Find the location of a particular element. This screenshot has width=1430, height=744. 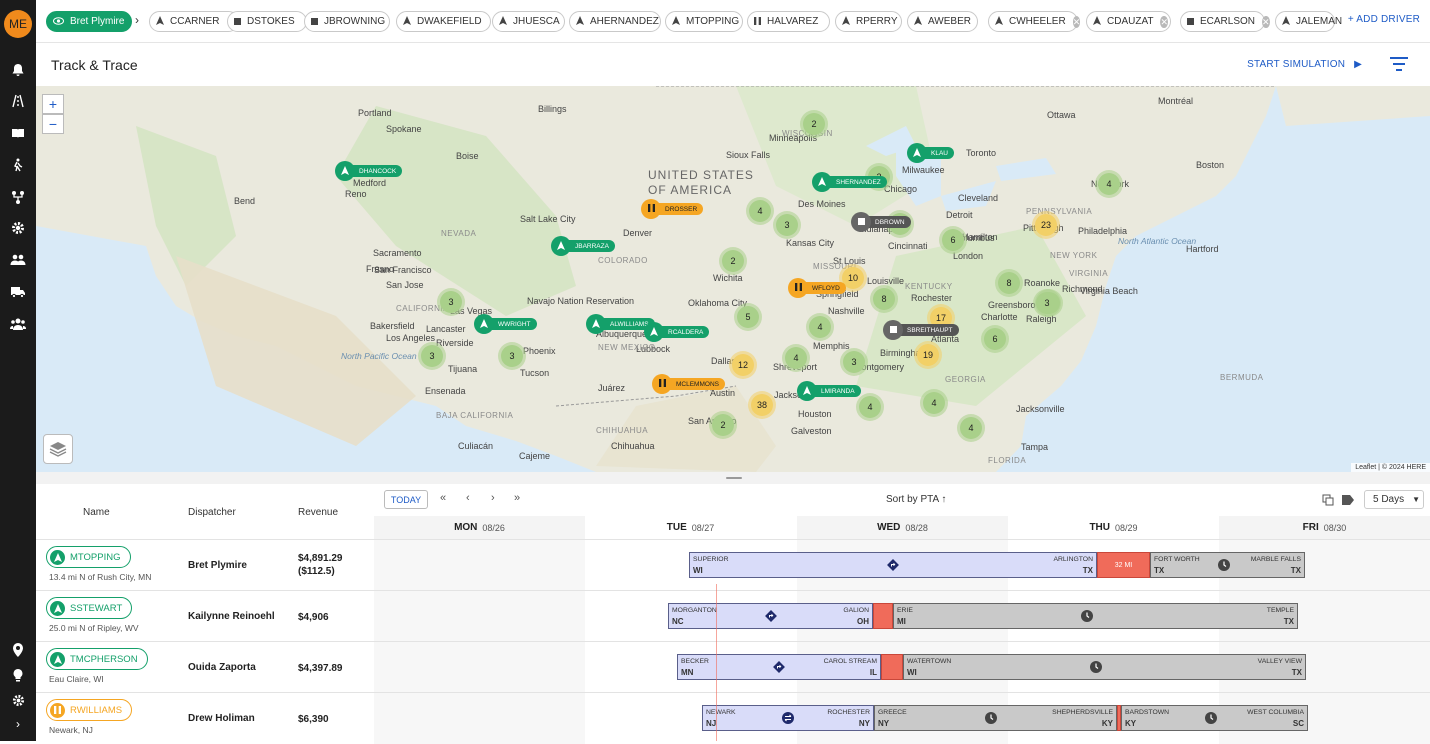

chevron-left-icon: ‹ is located at coordinates (468, 498).